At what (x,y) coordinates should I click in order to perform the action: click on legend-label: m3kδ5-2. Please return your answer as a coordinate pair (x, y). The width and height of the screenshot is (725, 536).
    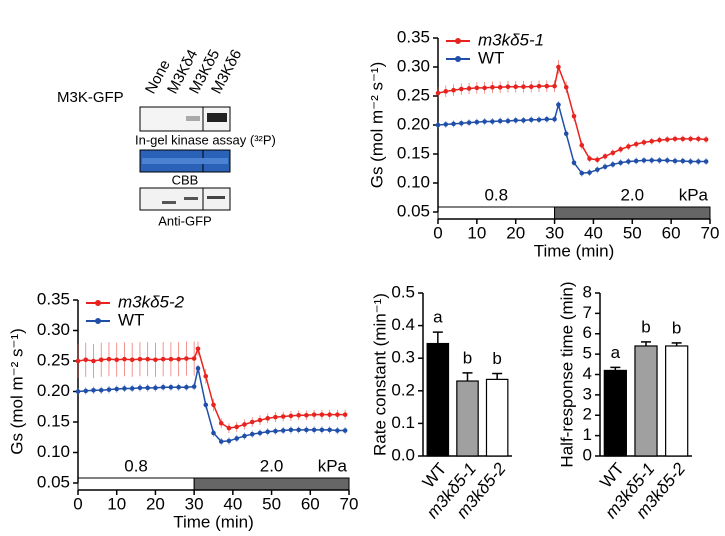
    Looking at the image, I should click on (151, 301).